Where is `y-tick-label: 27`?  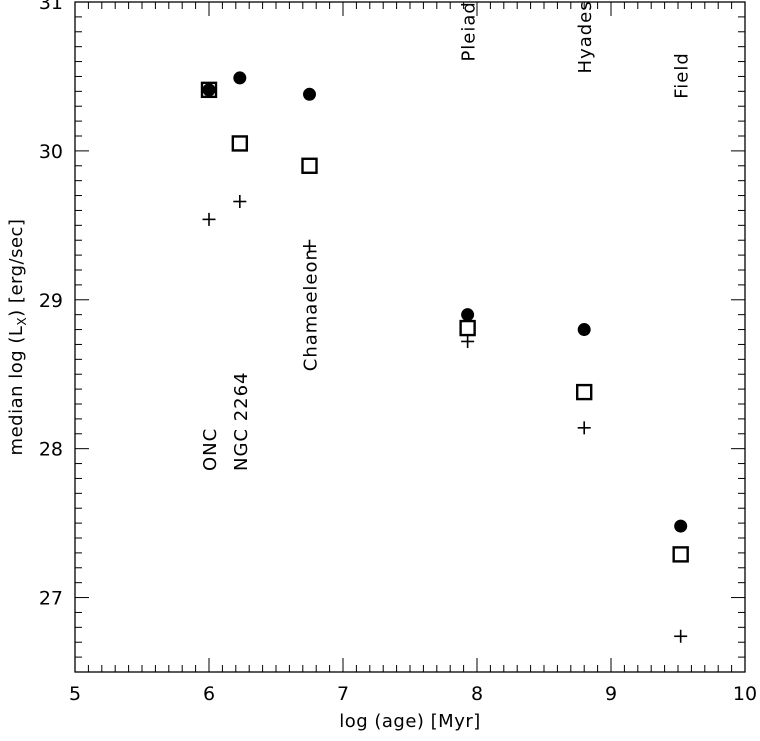
y-tick-label: 27 is located at coordinates (51, 599).